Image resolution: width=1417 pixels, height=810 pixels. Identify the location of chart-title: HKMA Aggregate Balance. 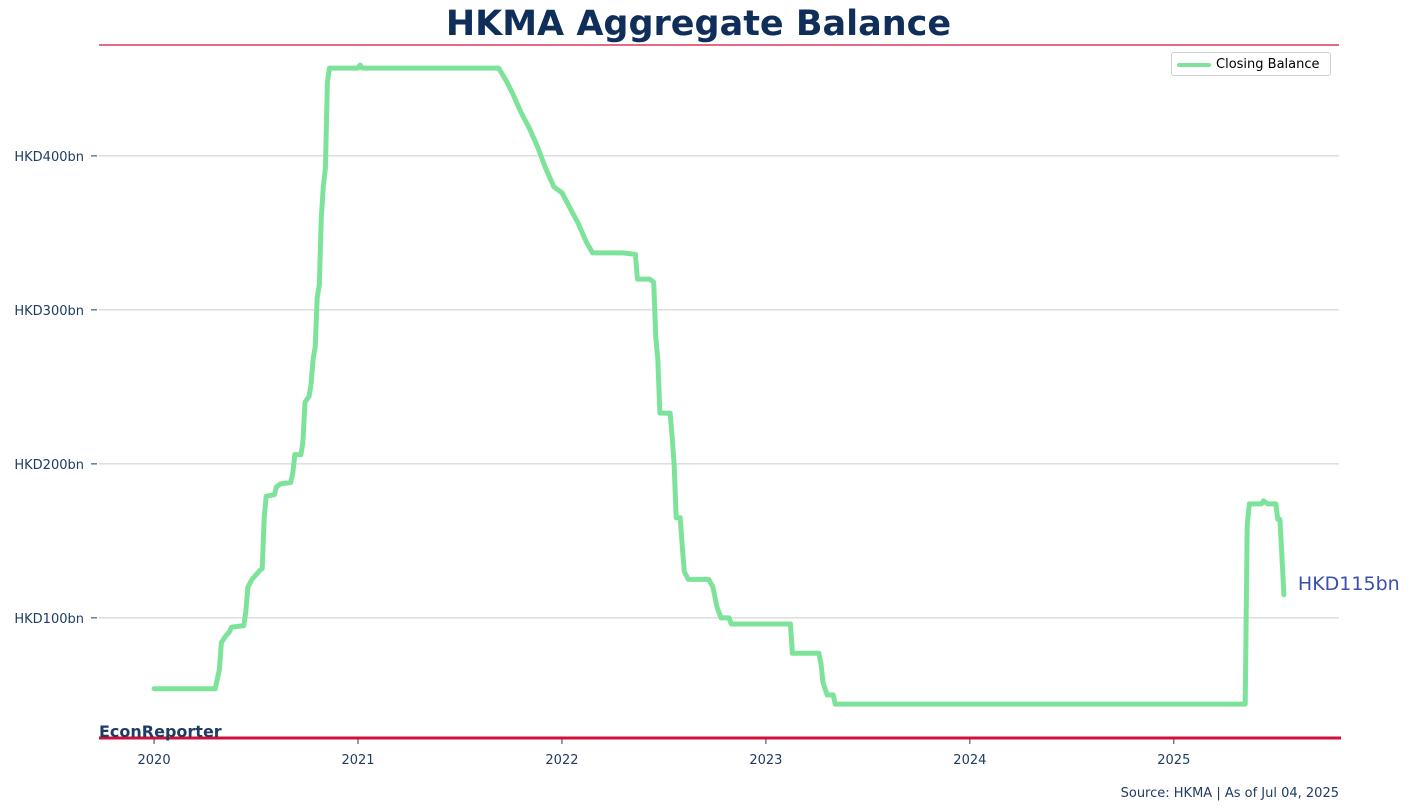
(698, 24).